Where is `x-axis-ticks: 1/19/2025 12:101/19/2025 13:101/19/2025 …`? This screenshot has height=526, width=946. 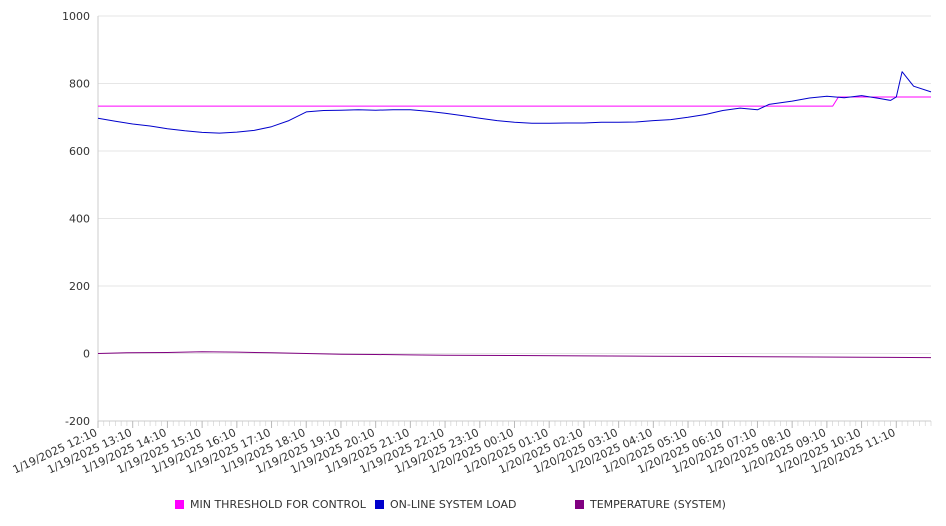
x-axis-ticks: 1/19/2025 12:101/19/2025 13:101/19/2025 … is located at coordinates (471, 448).